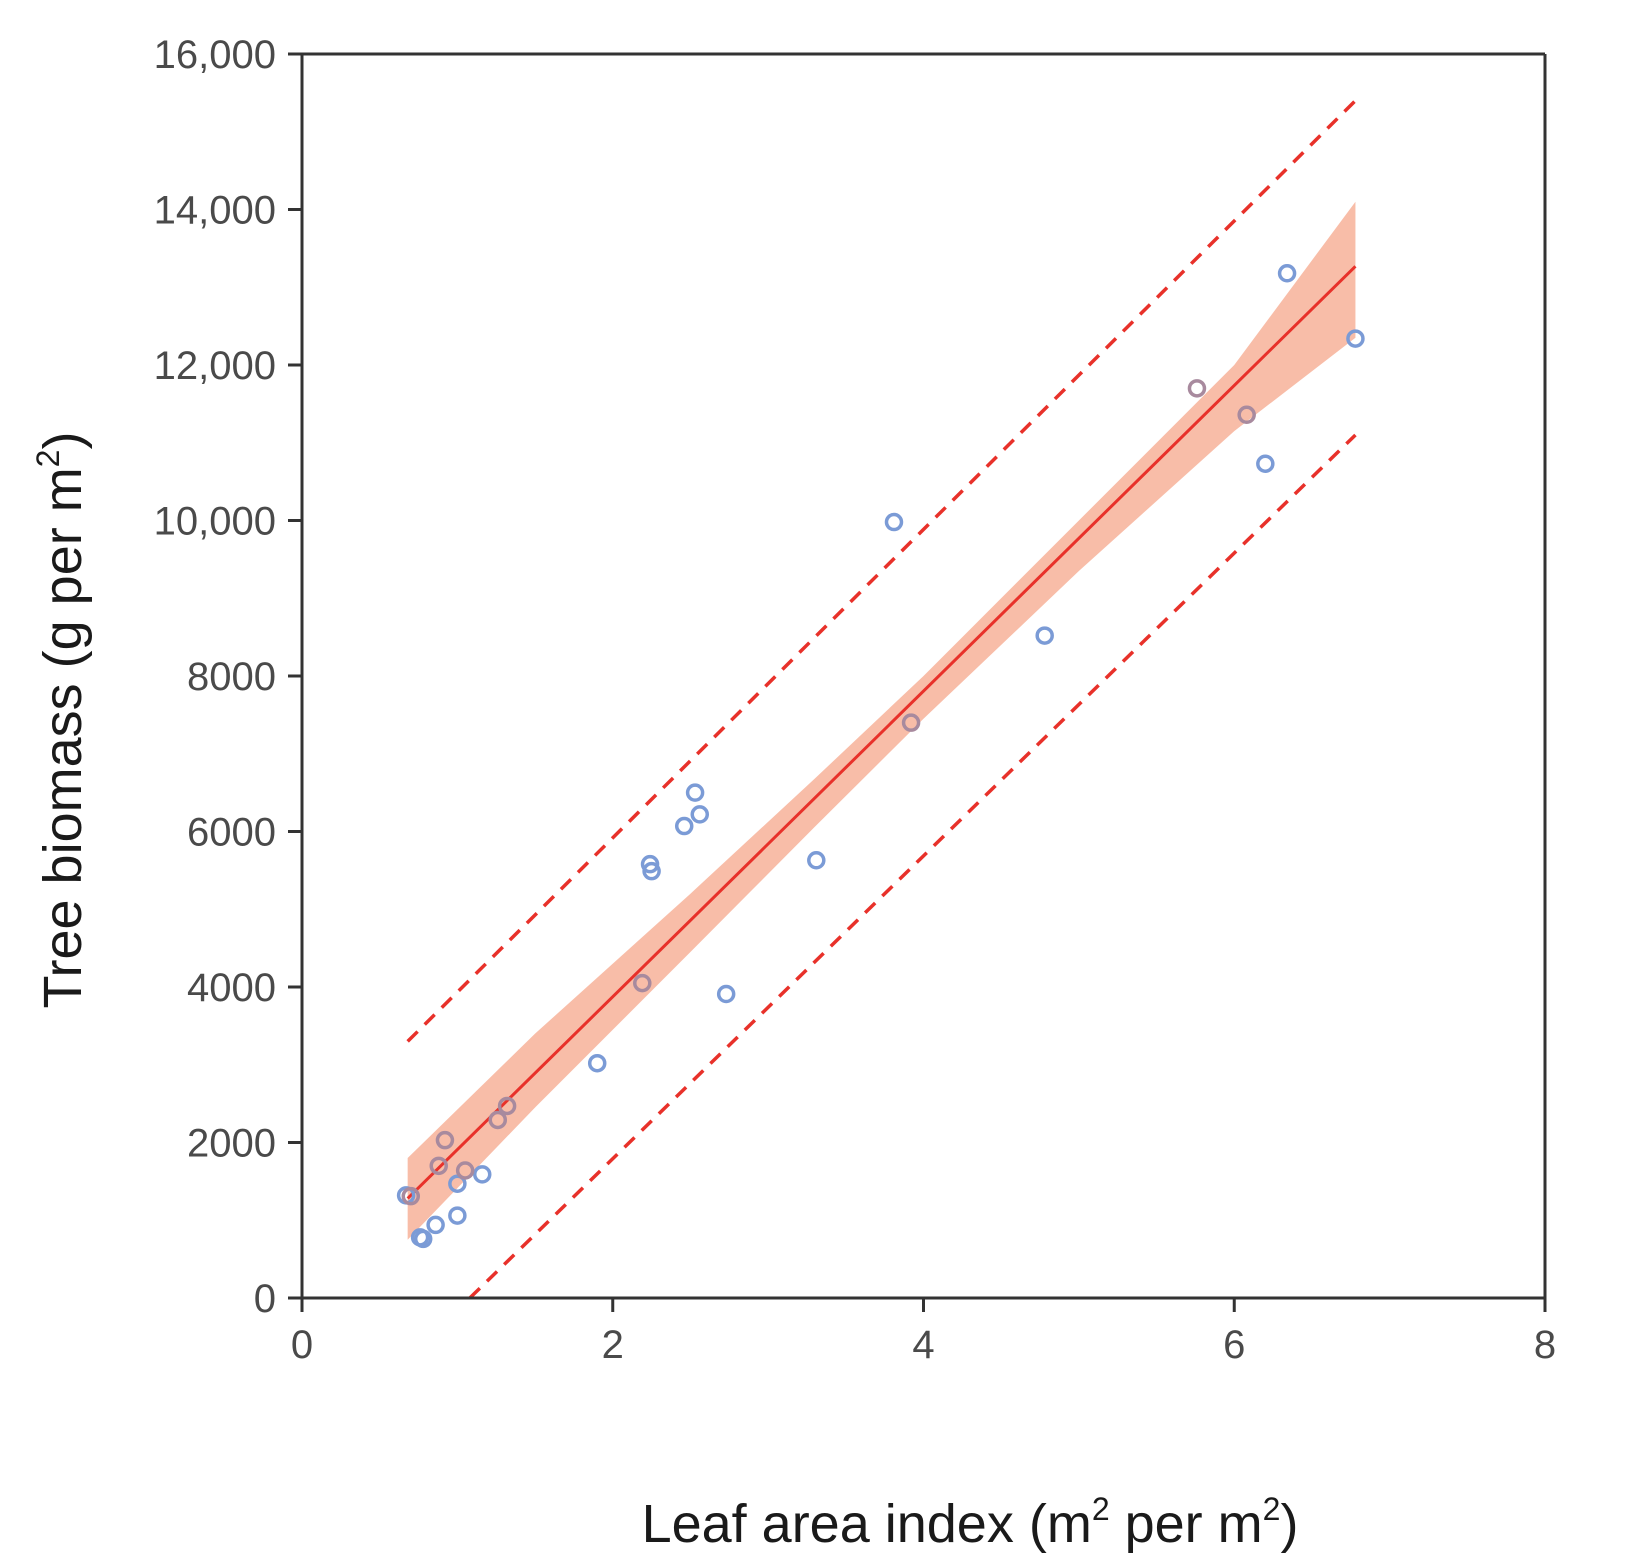 The height and width of the screenshot is (1557, 1645). What do you see at coordinates (231, 833) in the screenshot?
I see `y-tick-label: 6000` at bounding box center [231, 833].